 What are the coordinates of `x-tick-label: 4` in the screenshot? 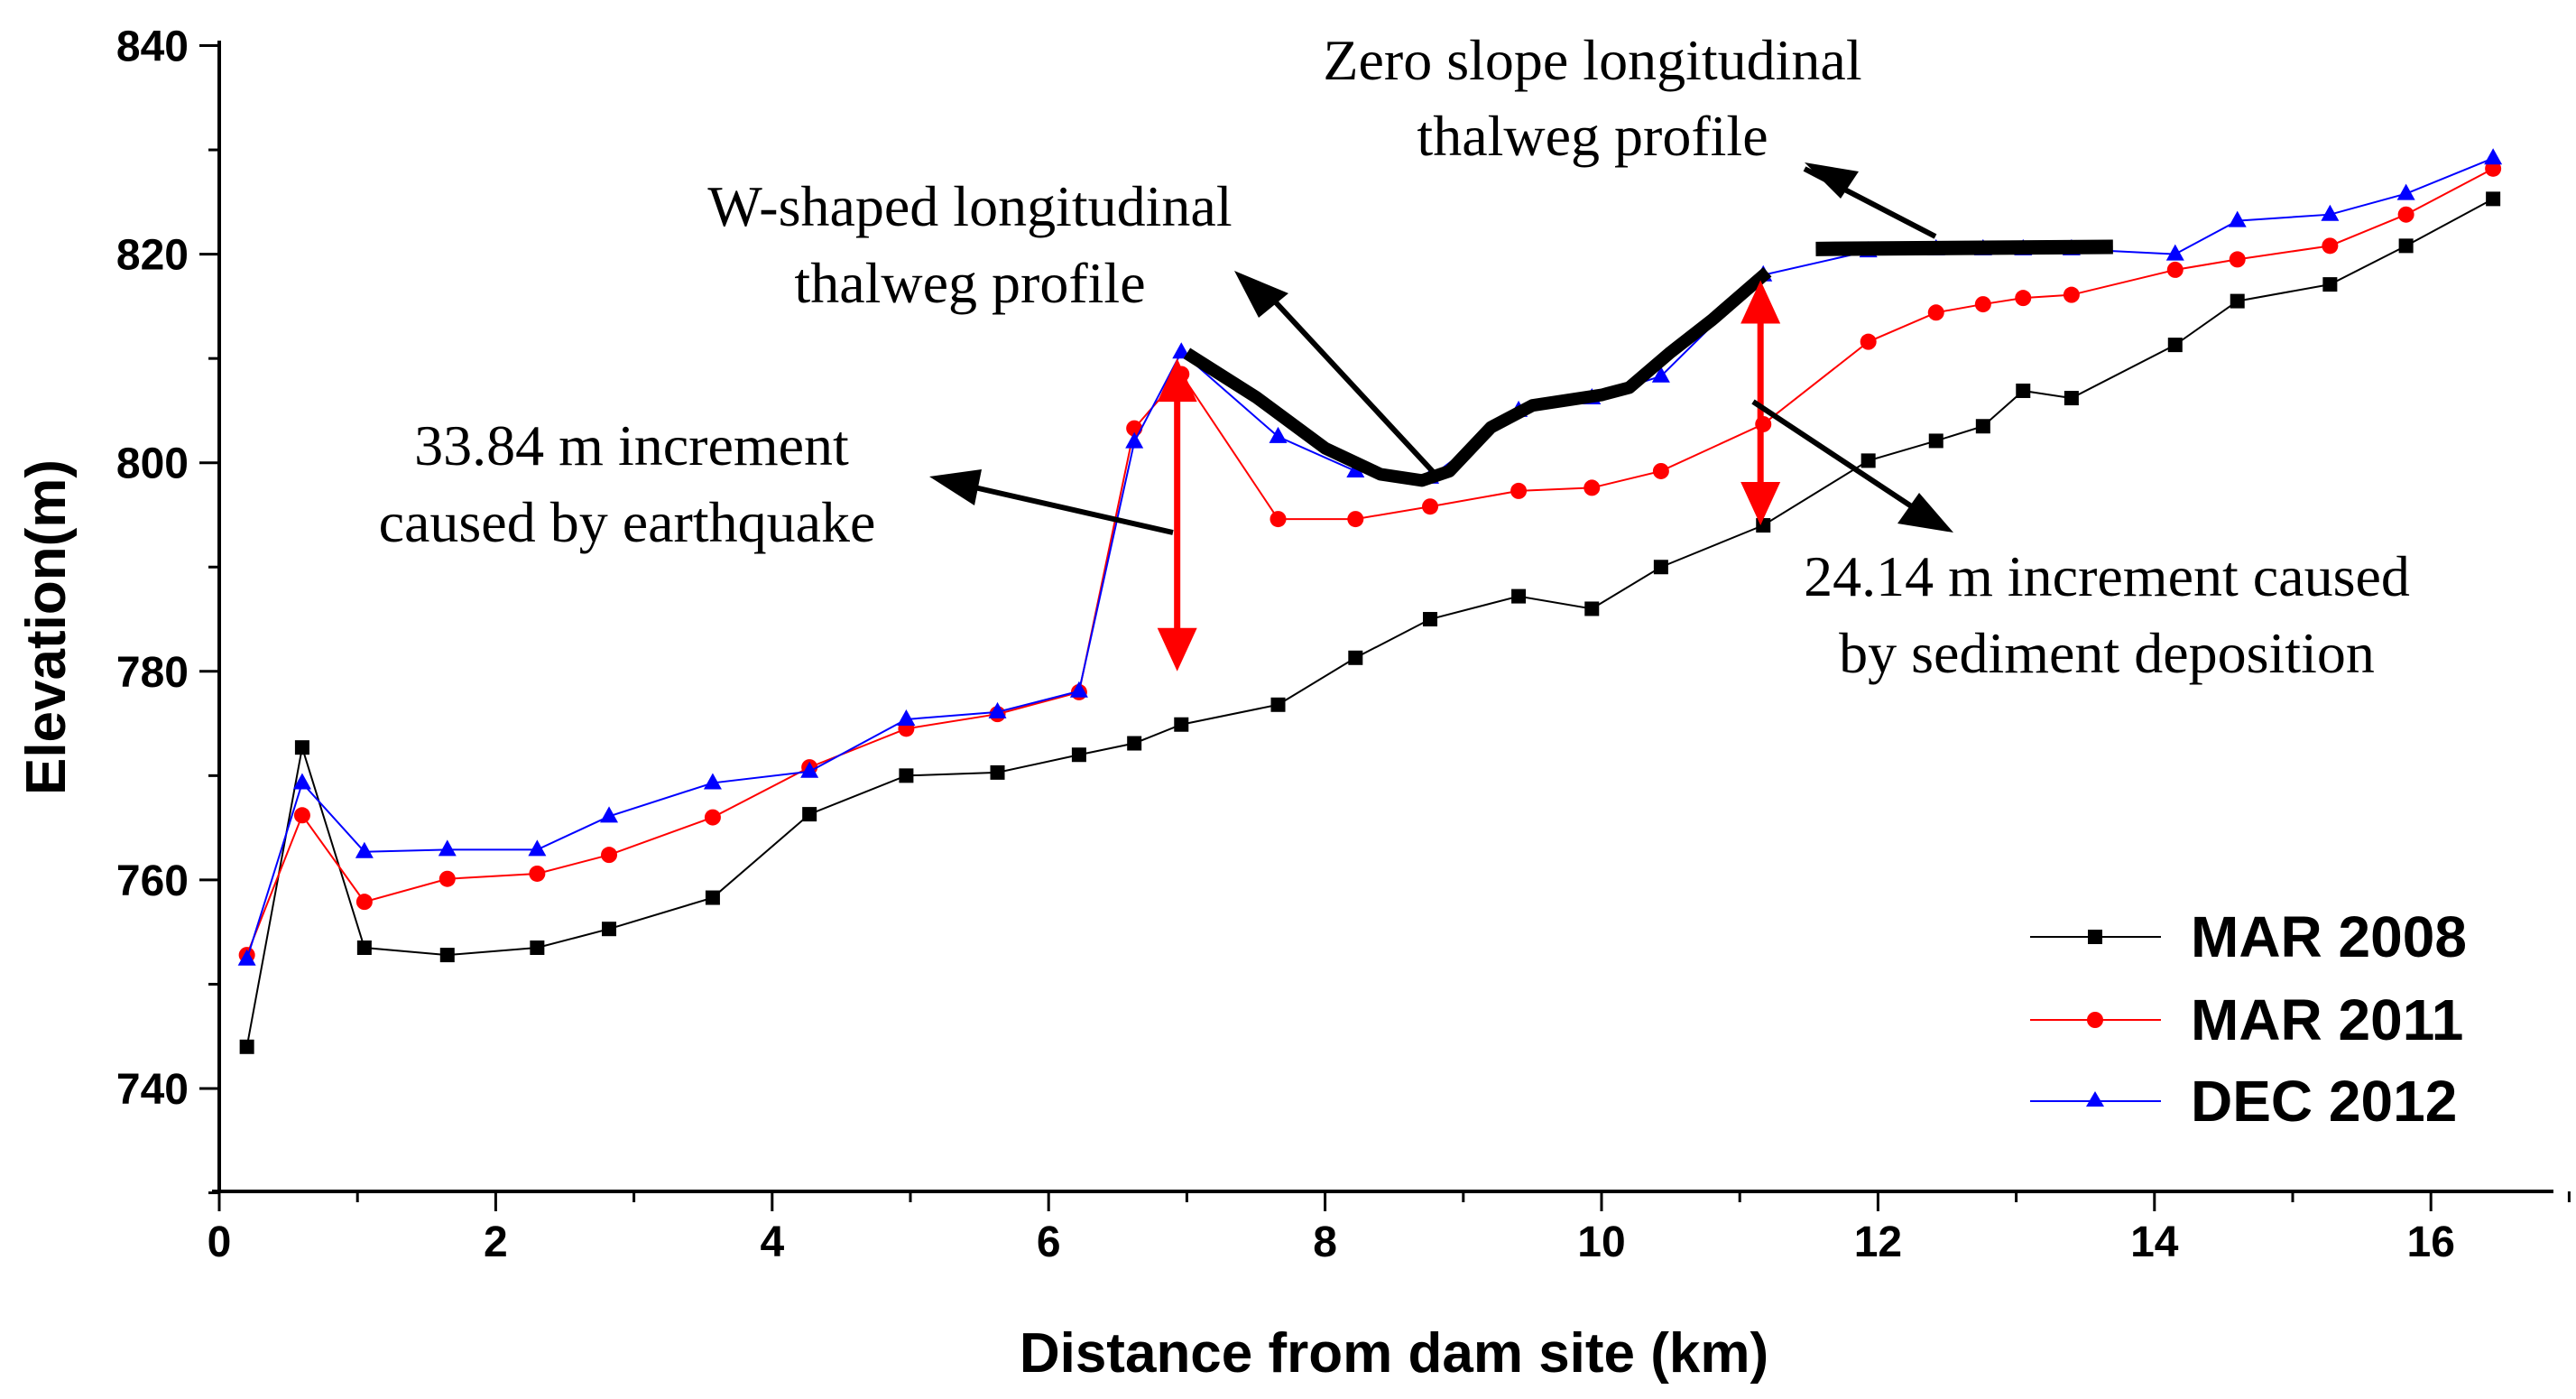 It's located at (772, 1242).